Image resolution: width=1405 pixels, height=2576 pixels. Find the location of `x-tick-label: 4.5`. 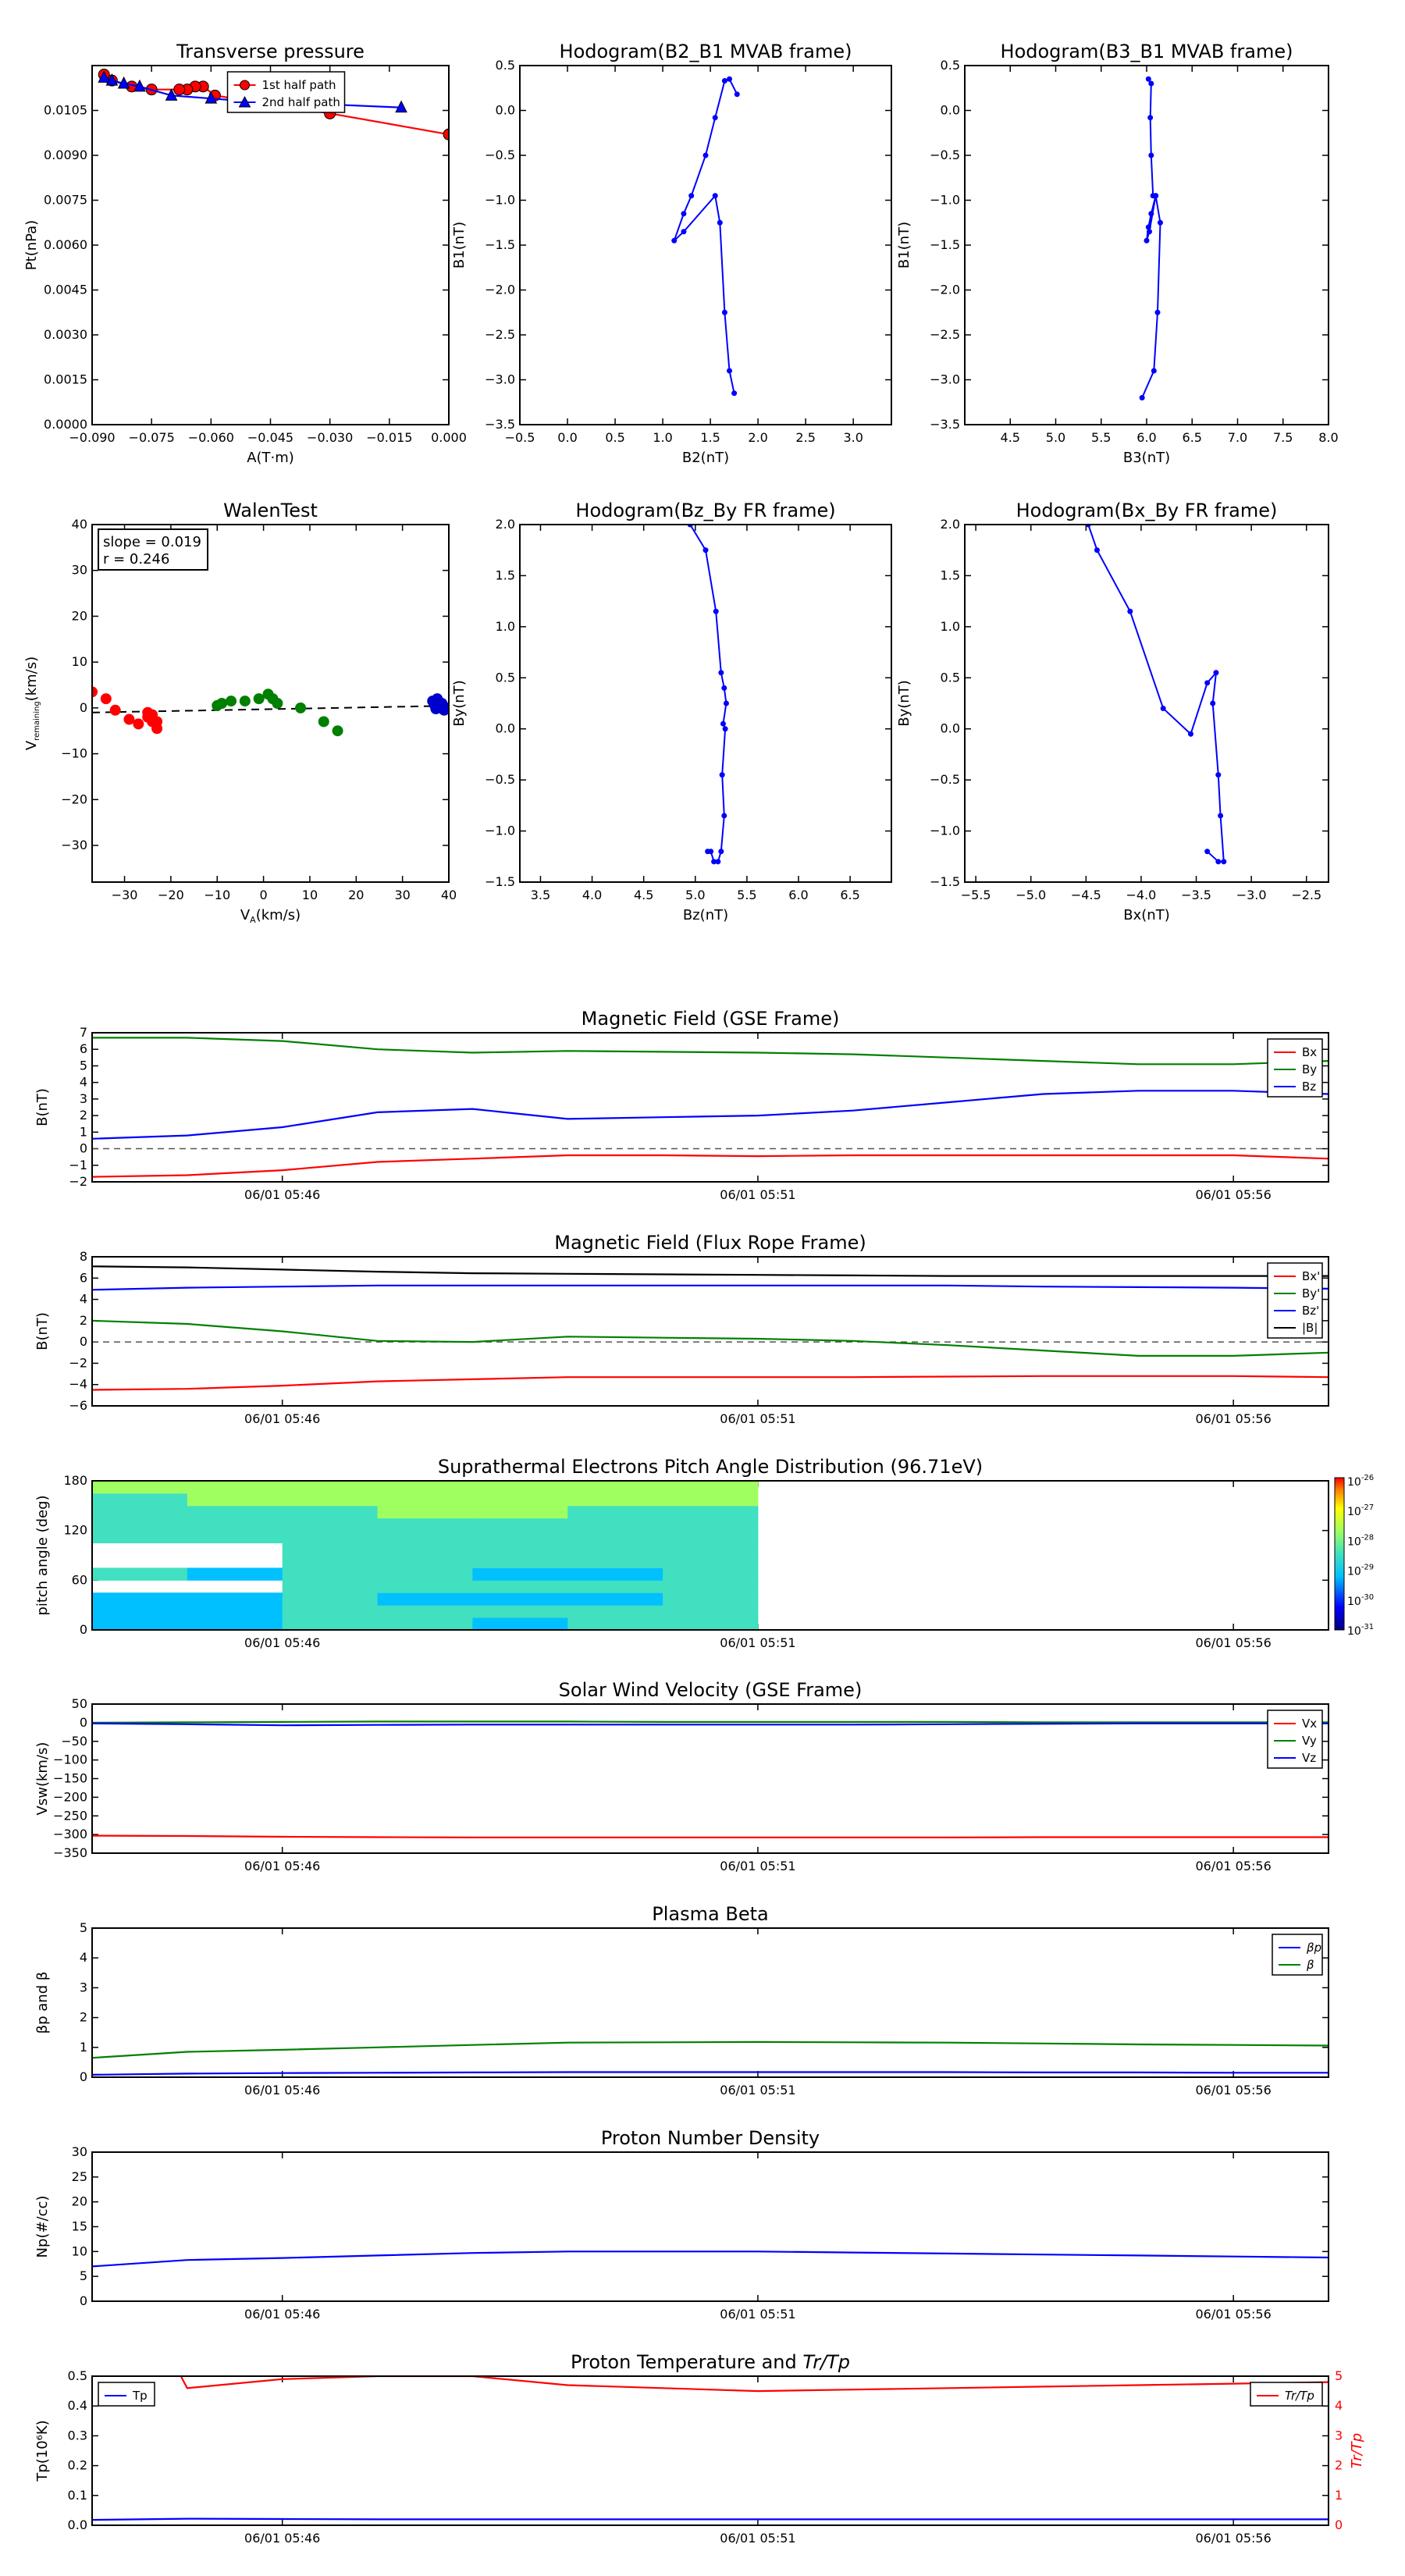

x-tick-label: 4.5 is located at coordinates (1011, 437).